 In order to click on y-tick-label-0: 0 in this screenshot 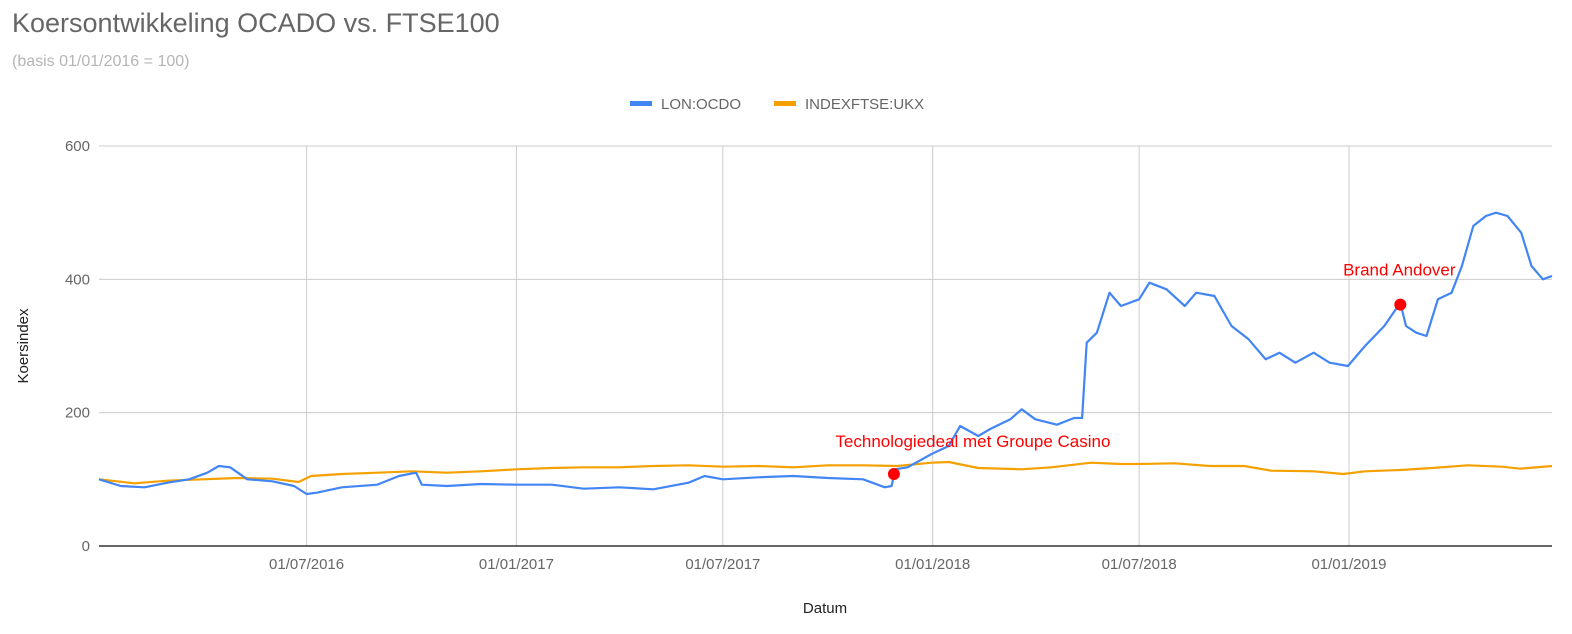, I will do `click(86, 546)`.